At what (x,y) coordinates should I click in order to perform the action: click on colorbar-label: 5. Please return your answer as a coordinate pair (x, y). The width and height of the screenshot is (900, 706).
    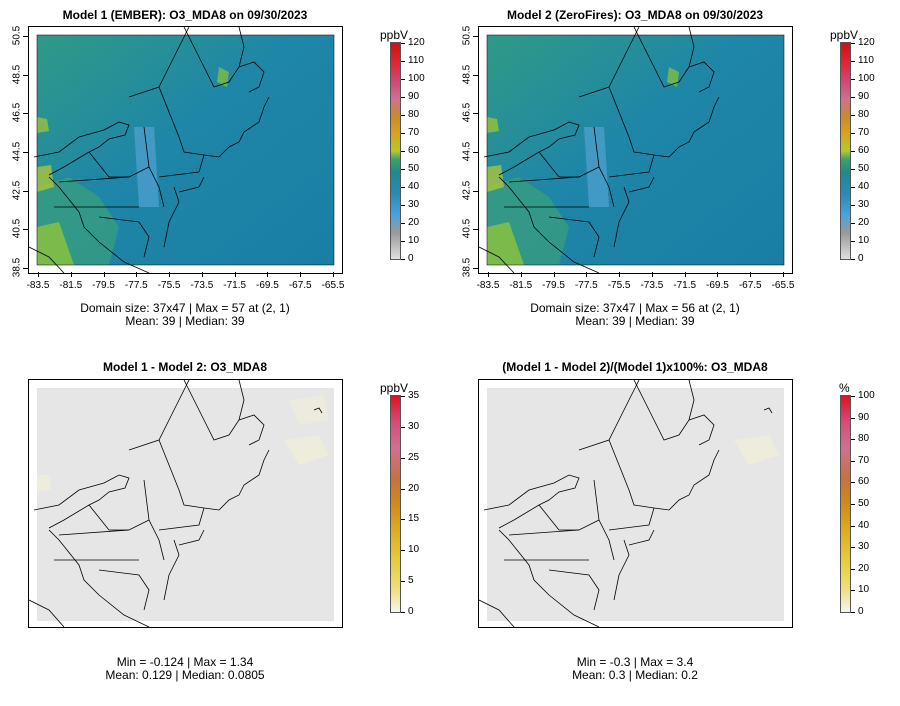
    Looking at the image, I should click on (411, 581).